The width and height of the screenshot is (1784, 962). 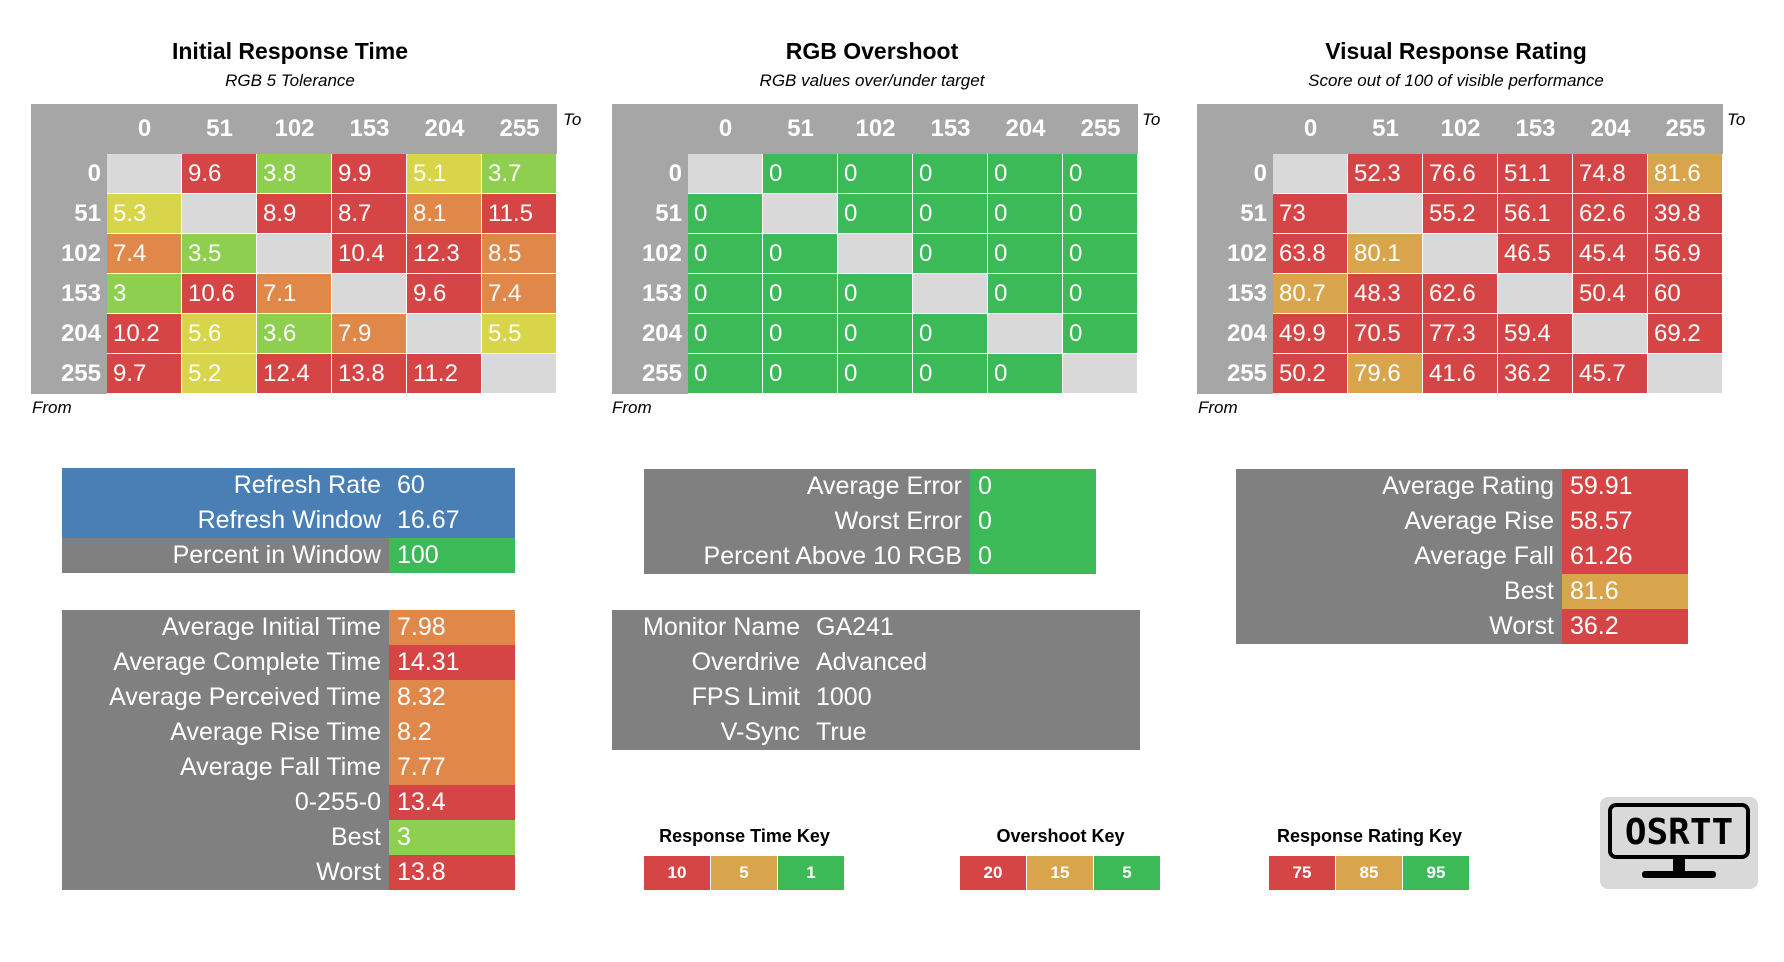 What do you see at coordinates (452, 802) in the screenshot?
I see `stat-value: 13.4` at bounding box center [452, 802].